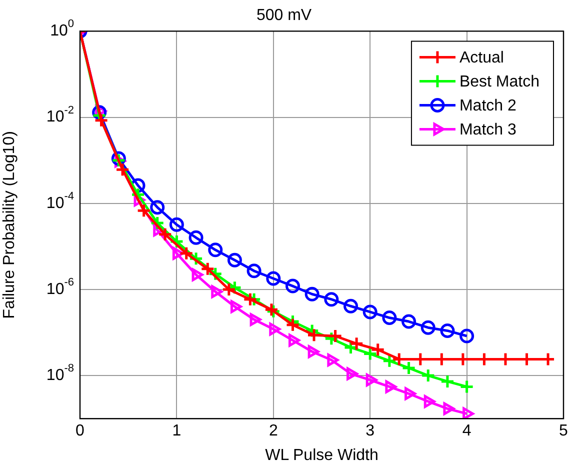 This screenshot has height=467, width=572. Describe the element at coordinates (284, 15) in the screenshot. I see `chart-title: 500 mV` at that location.